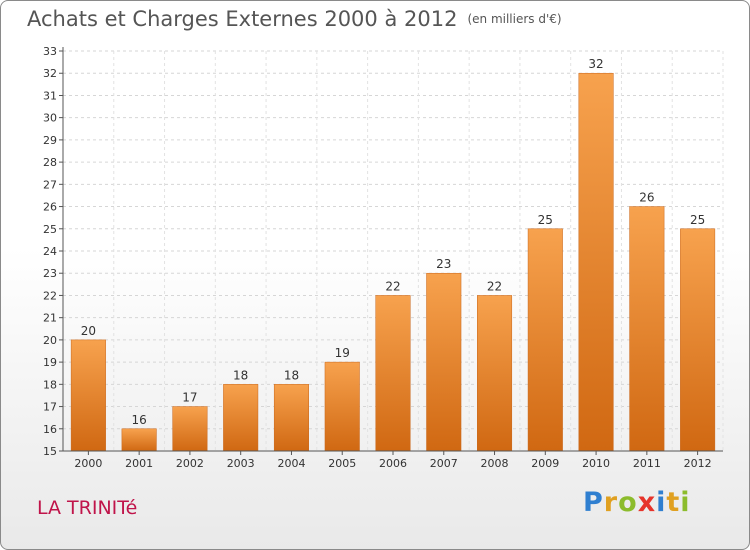  What do you see at coordinates (495, 463) in the screenshot?
I see `x-tick-label: 2008` at bounding box center [495, 463].